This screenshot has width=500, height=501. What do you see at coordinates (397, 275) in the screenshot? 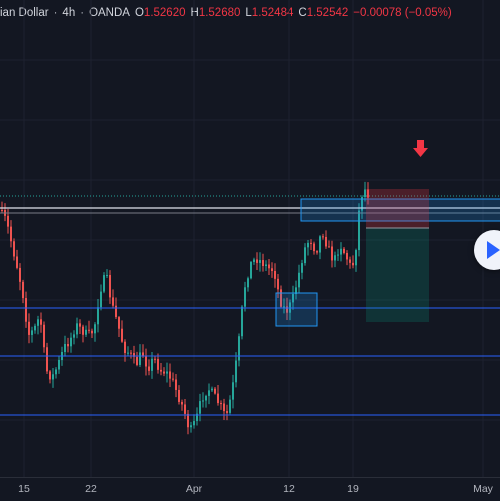
I see `take-profit-area` at bounding box center [397, 275].